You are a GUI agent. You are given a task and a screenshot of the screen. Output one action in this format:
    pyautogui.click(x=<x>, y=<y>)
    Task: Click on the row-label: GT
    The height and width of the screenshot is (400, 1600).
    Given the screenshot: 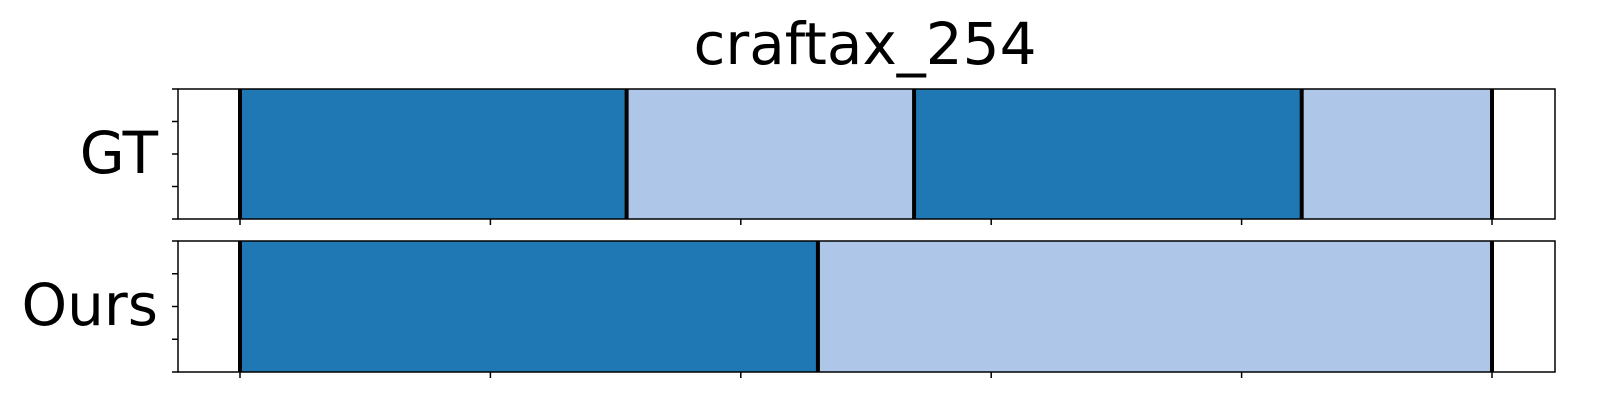 What is the action you would take?
    pyautogui.click(x=119, y=153)
    